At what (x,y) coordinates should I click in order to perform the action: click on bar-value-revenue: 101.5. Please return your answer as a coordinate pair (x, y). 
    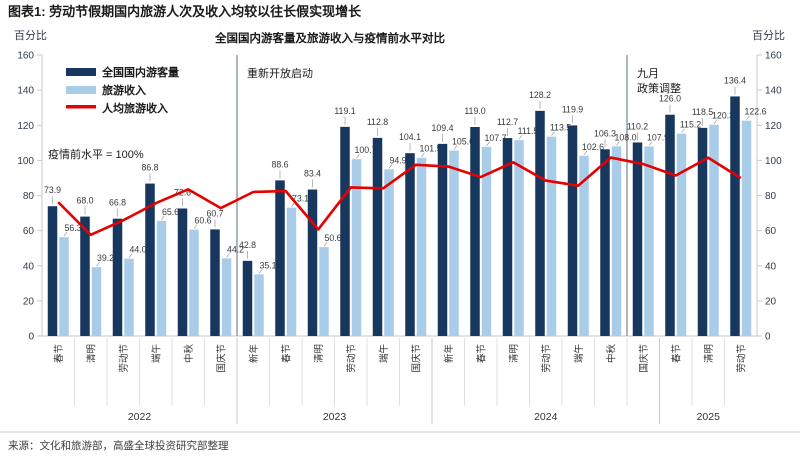
    Looking at the image, I should click on (430, 149).